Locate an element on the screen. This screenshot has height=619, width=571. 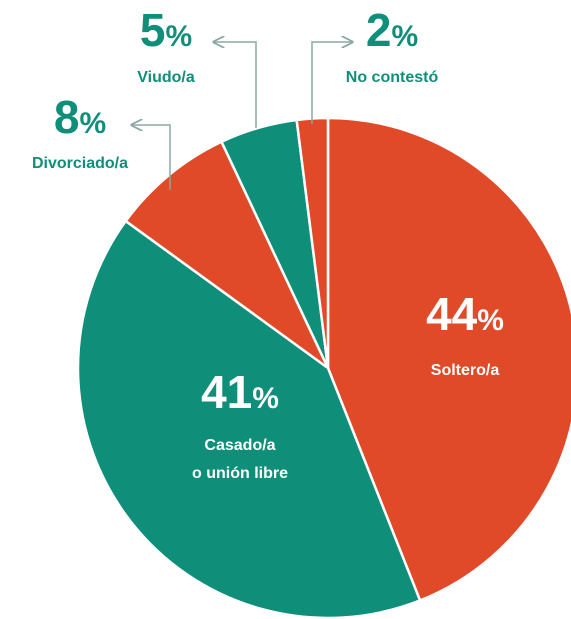
value-label: 5% is located at coordinates (166, 30).